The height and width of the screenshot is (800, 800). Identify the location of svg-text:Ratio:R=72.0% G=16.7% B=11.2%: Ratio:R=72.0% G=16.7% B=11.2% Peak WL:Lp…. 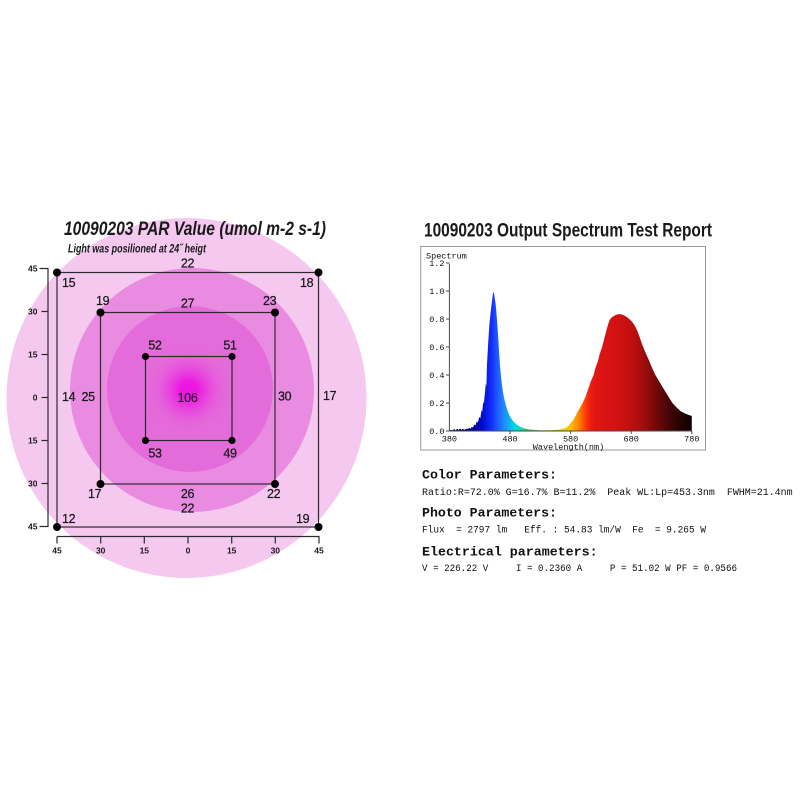
(607, 493).